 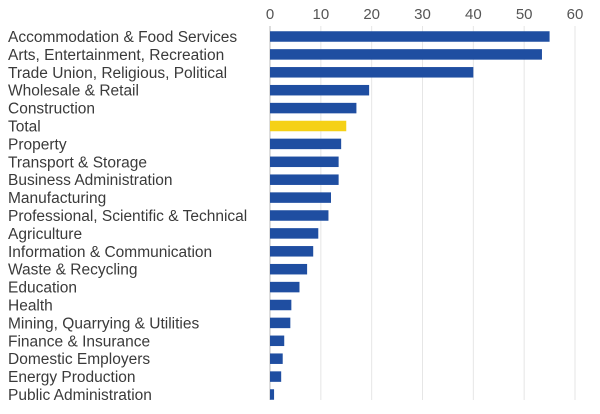 I want to click on category-label: Wholesale & Retail, so click(x=73, y=91).